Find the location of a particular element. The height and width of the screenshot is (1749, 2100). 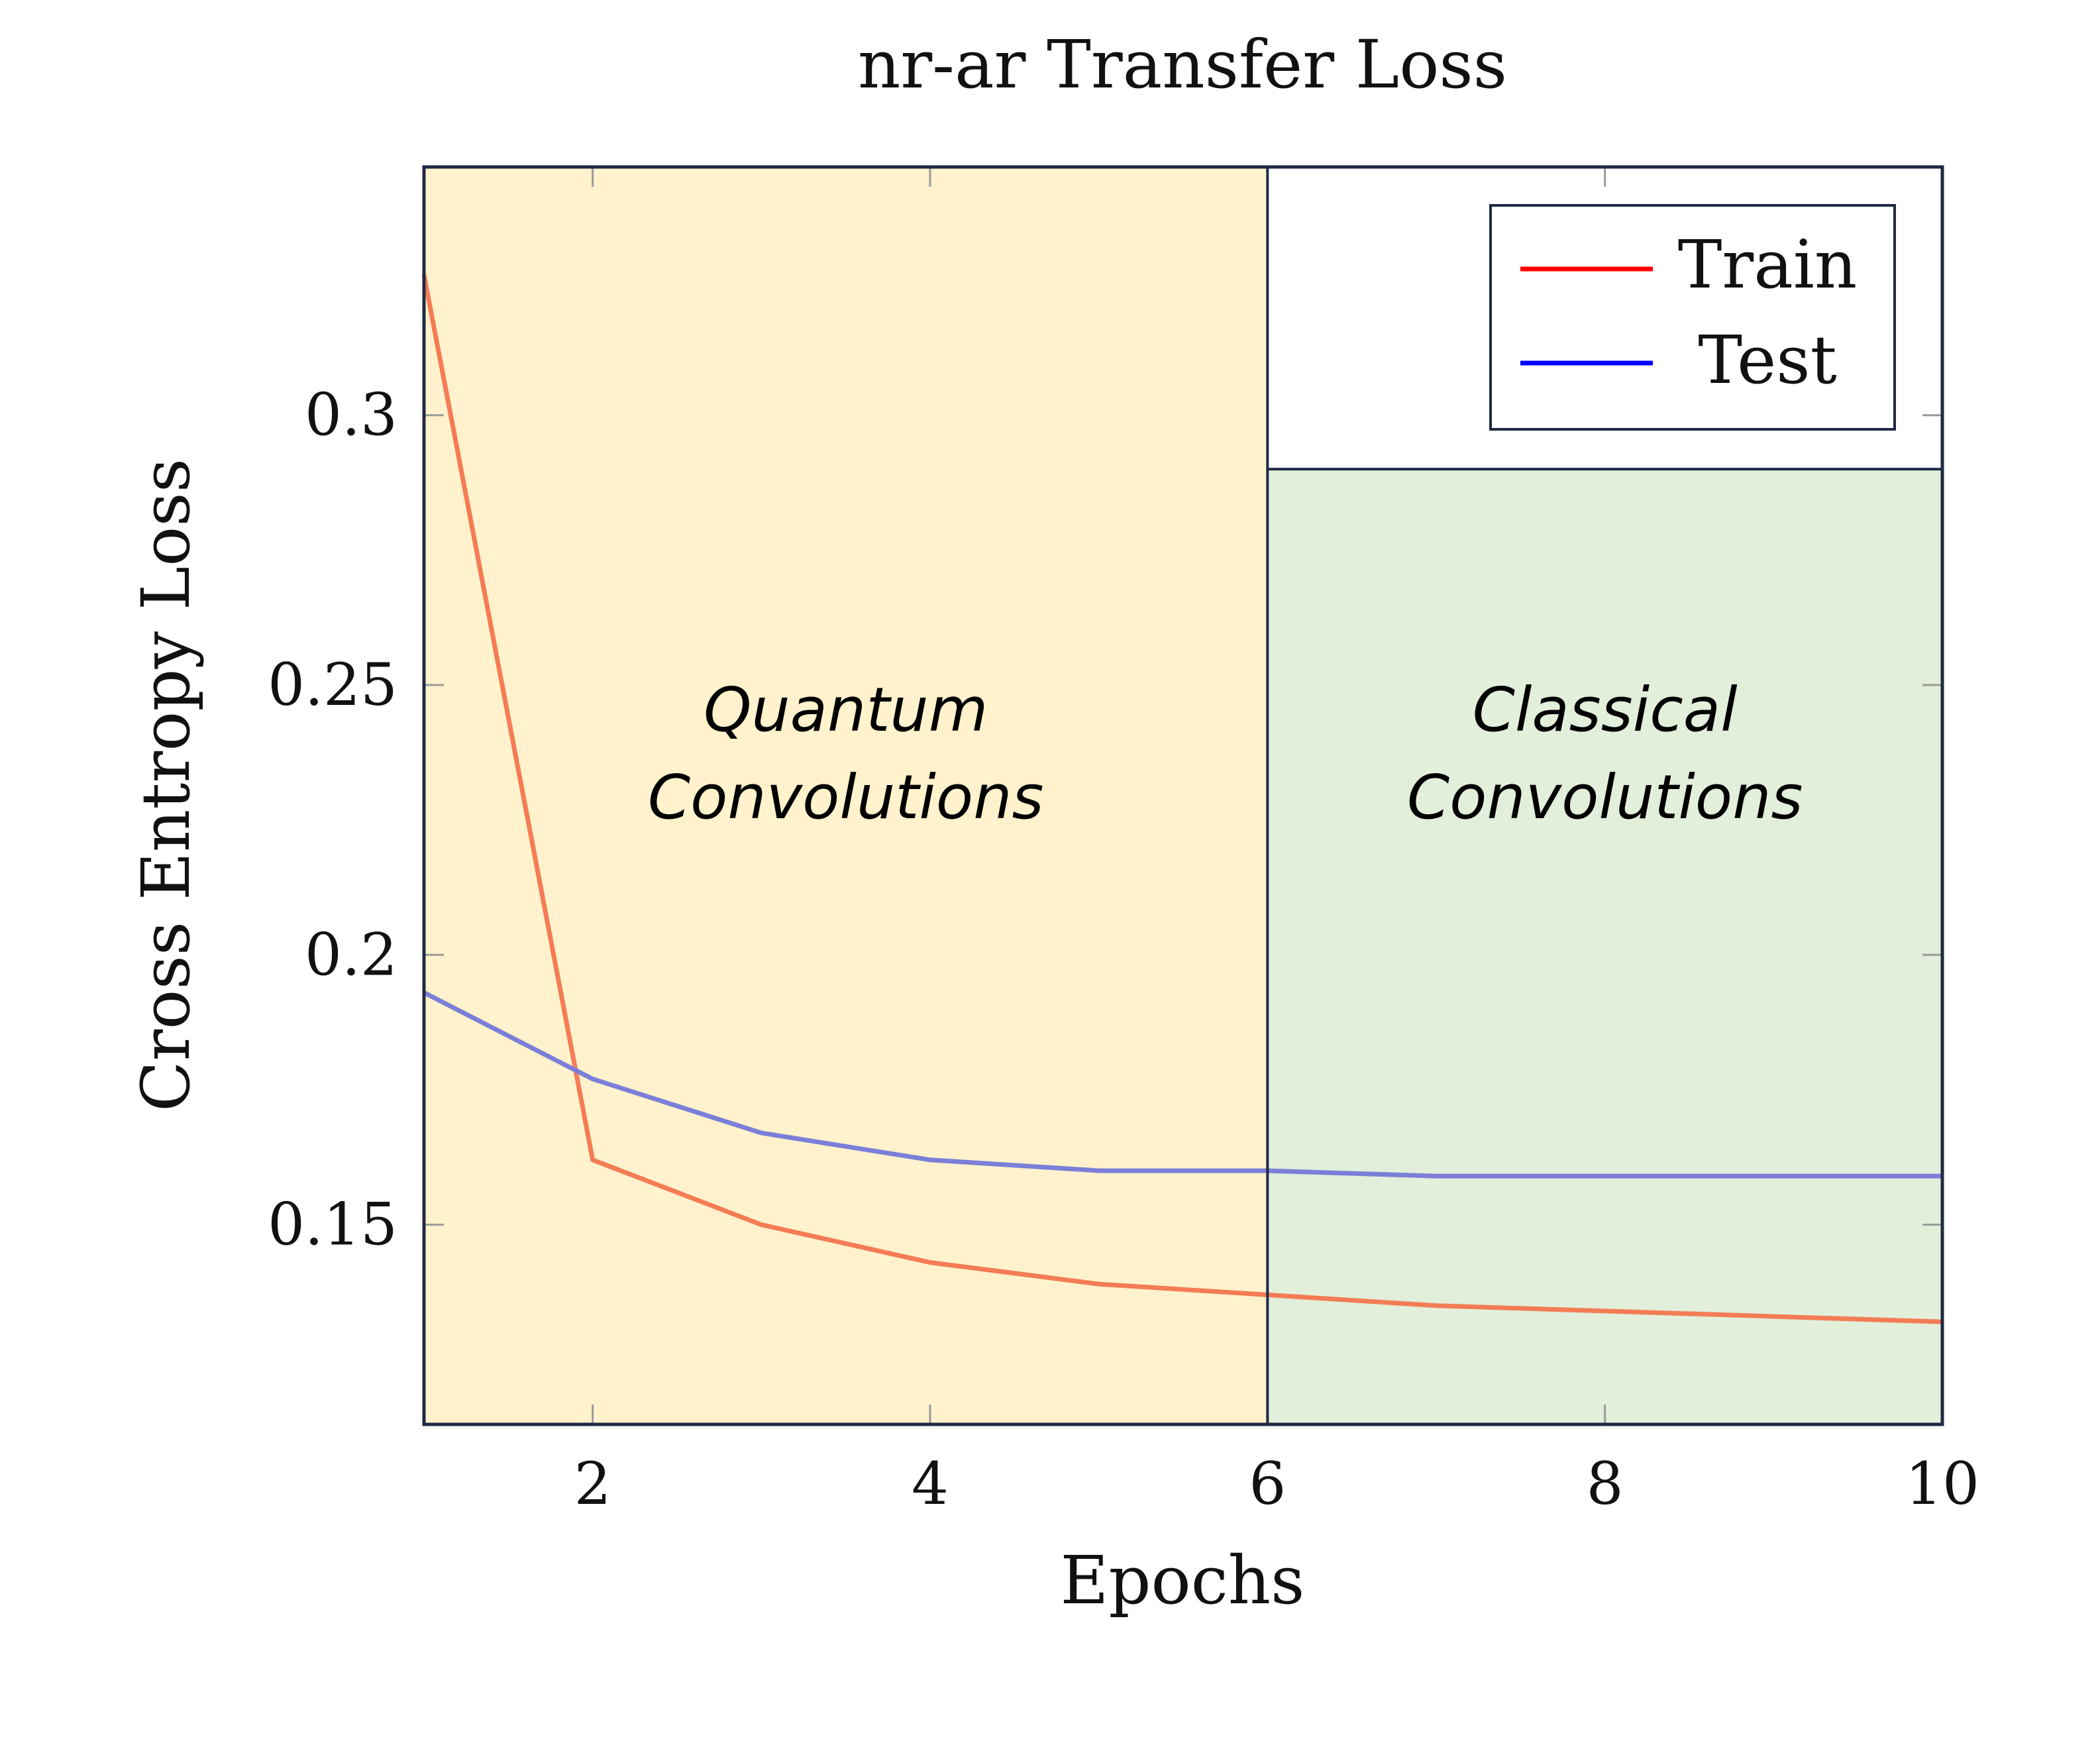

y-tick-label: 0.15 is located at coordinates (332, 1225).